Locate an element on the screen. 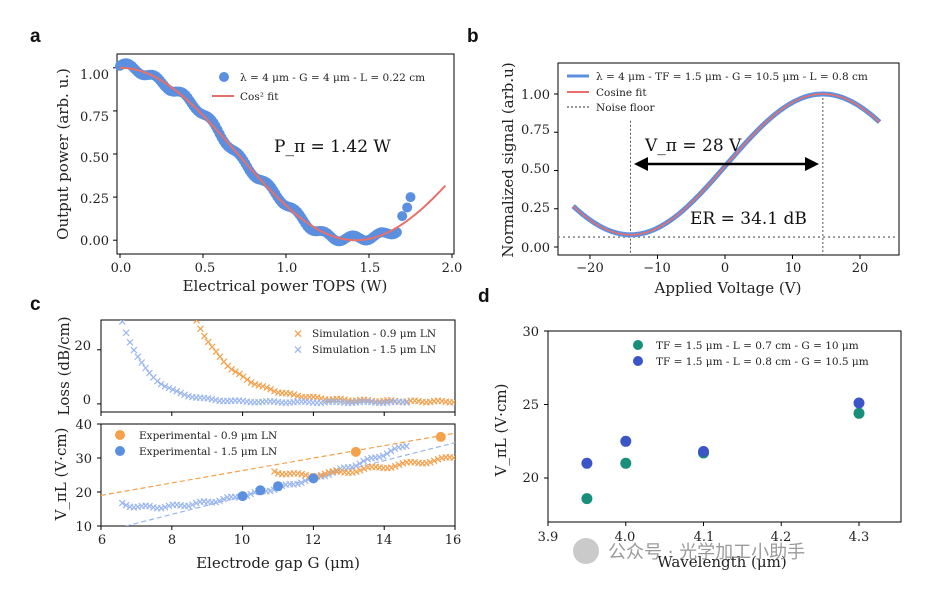 This screenshot has height=589, width=927. x-tick: 16 is located at coordinates (453, 540).